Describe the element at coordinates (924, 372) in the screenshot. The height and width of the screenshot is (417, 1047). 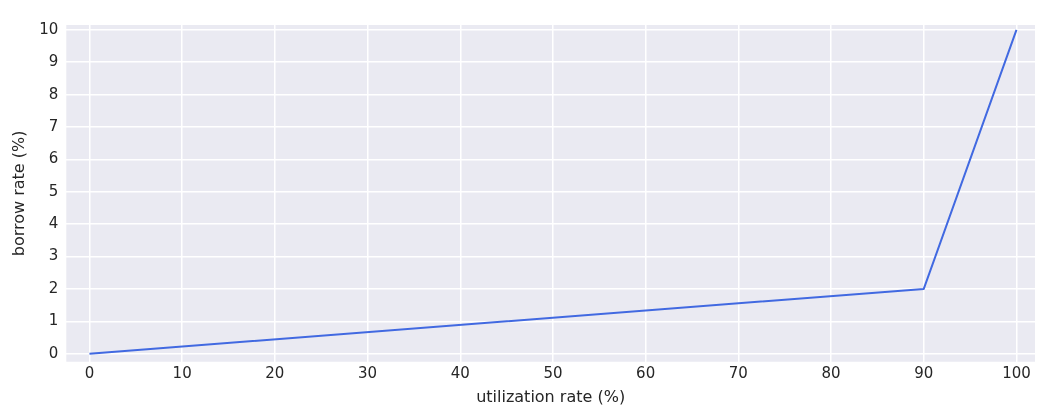
I see `x-tick-label: 90` at that location.